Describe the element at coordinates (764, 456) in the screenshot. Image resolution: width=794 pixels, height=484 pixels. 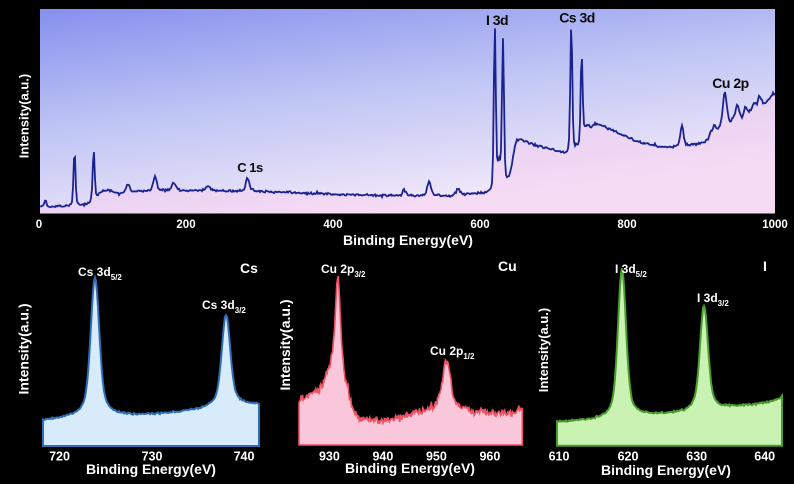
I see `svg-text: 640` at that location.